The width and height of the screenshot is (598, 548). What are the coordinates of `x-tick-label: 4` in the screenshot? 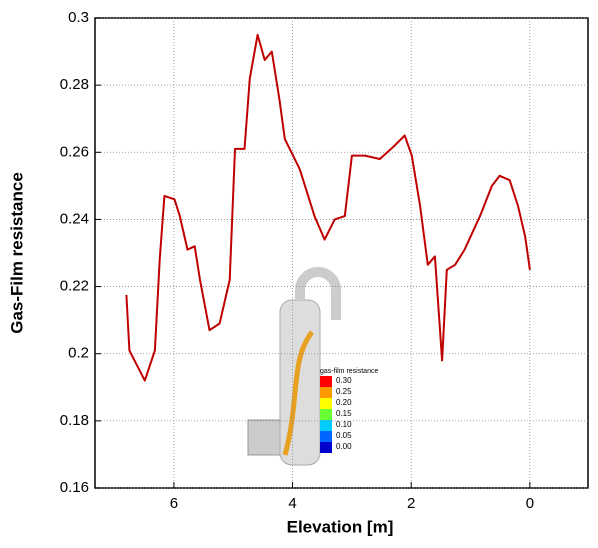 It's located at (292, 503).